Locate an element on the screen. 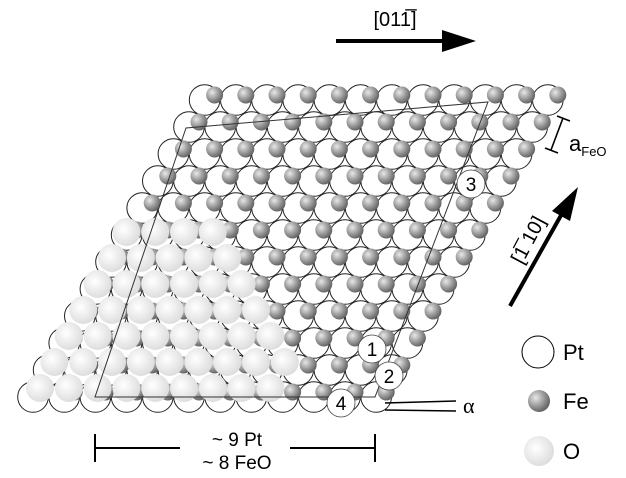 The image size is (626, 478). svg-text: 4 is located at coordinates (341, 404).